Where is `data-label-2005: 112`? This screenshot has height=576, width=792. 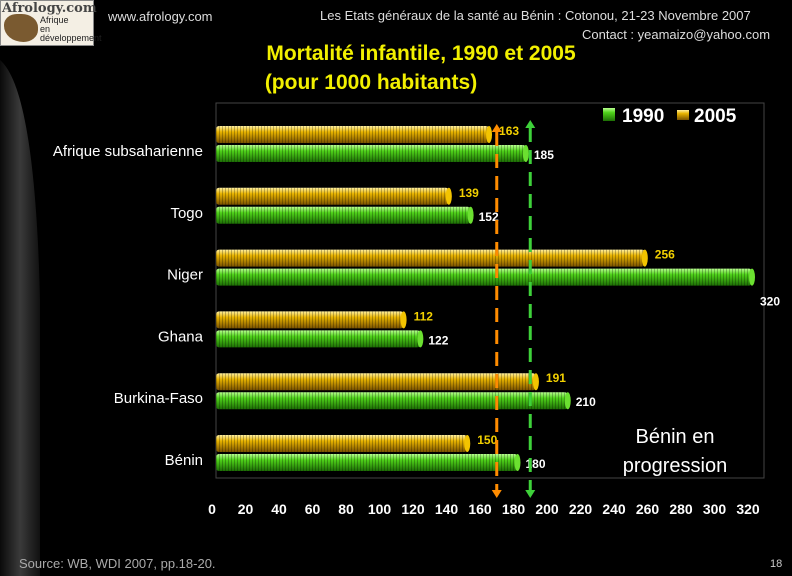
data-label-2005: 112 is located at coordinates (424, 316).